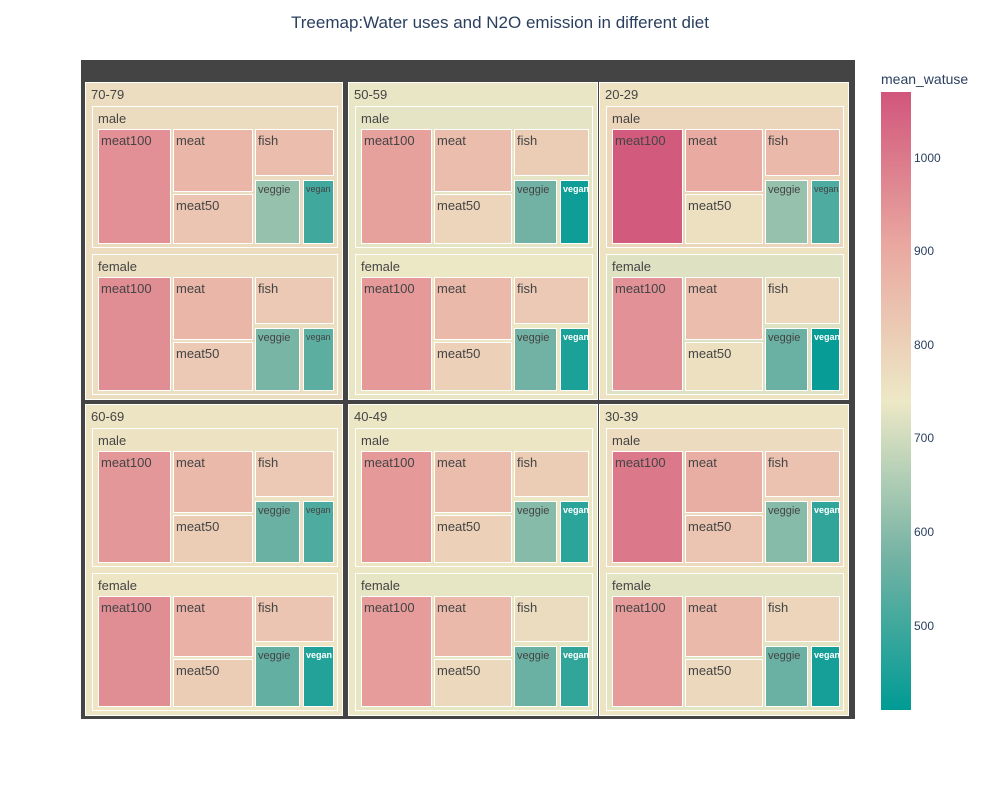 This screenshot has height=800, width=1000. Describe the element at coordinates (389, 140) in the screenshot. I see `leaf-label: meat100` at that location.